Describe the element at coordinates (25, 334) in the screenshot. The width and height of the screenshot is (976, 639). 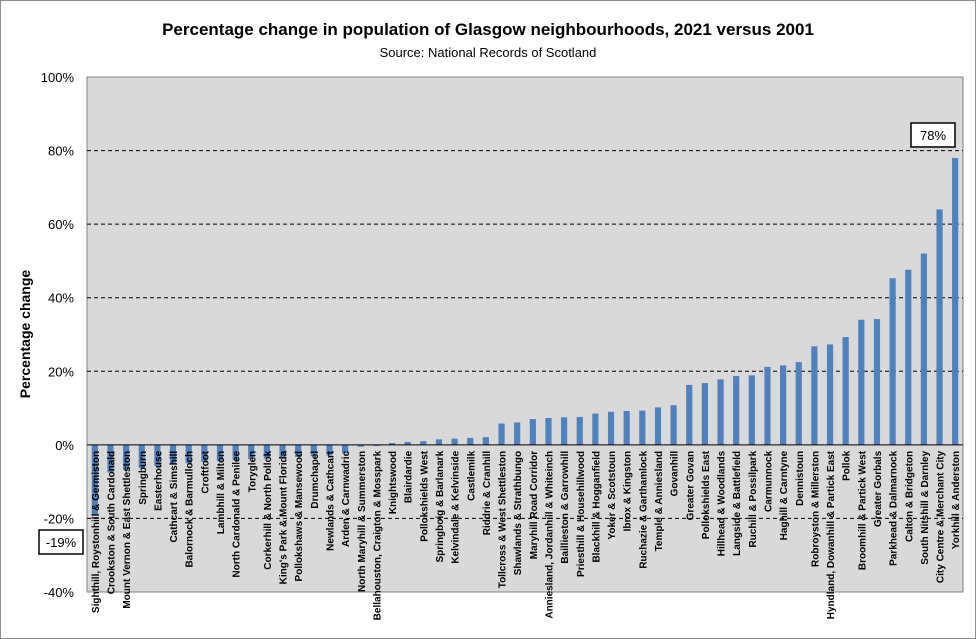
I see `y-axis-title: Percentage change` at that location.